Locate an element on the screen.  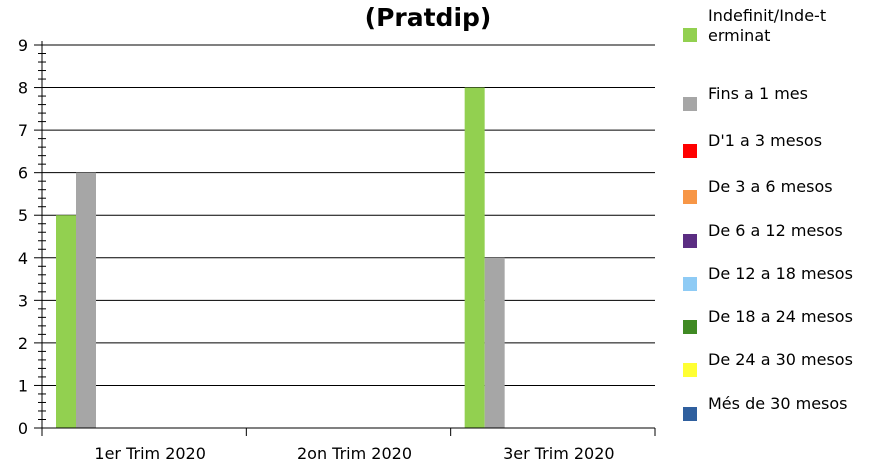
legend-label: De 12 a 18 mesos is located at coordinates (780, 273).